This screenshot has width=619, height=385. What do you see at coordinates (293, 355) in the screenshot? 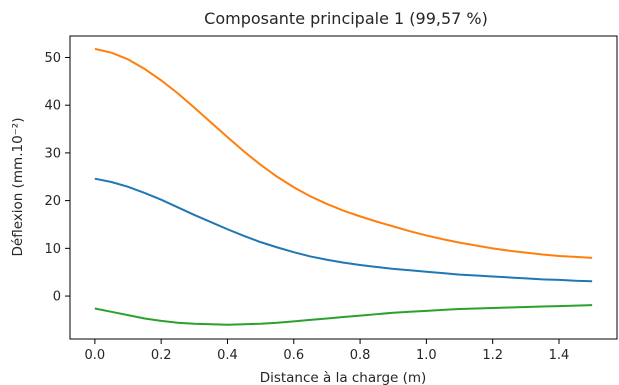
I see `x-tick-label: 0.6` at bounding box center [293, 355].